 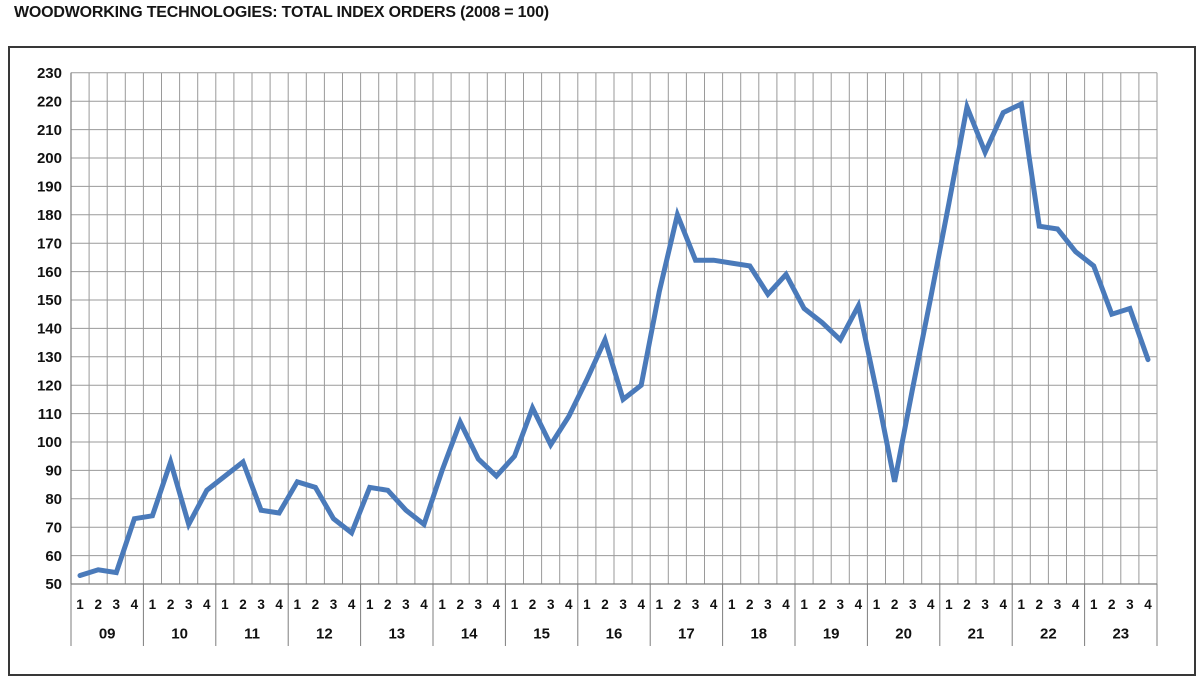 What do you see at coordinates (49, 187) in the screenshot?
I see `y-tick-label: 190` at bounding box center [49, 187].